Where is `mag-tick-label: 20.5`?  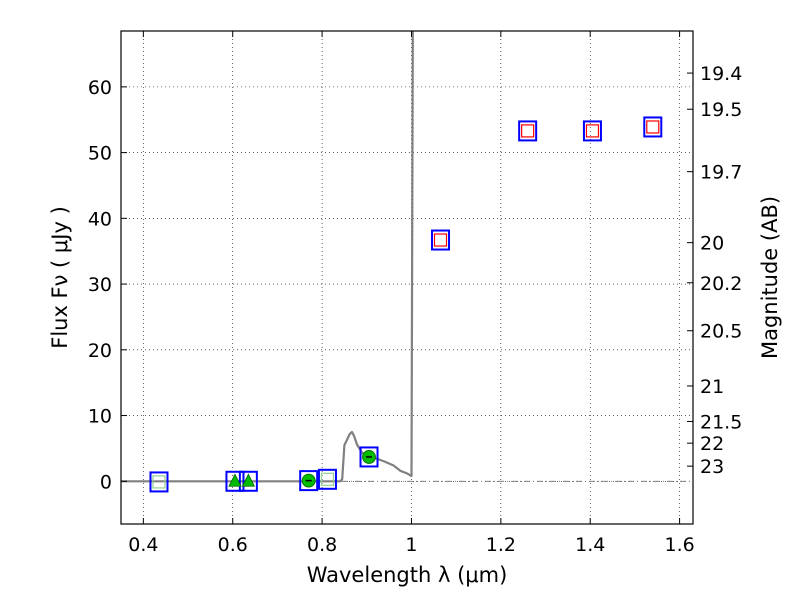 mag-tick-label: 20.5 is located at coordinates (721, 332).